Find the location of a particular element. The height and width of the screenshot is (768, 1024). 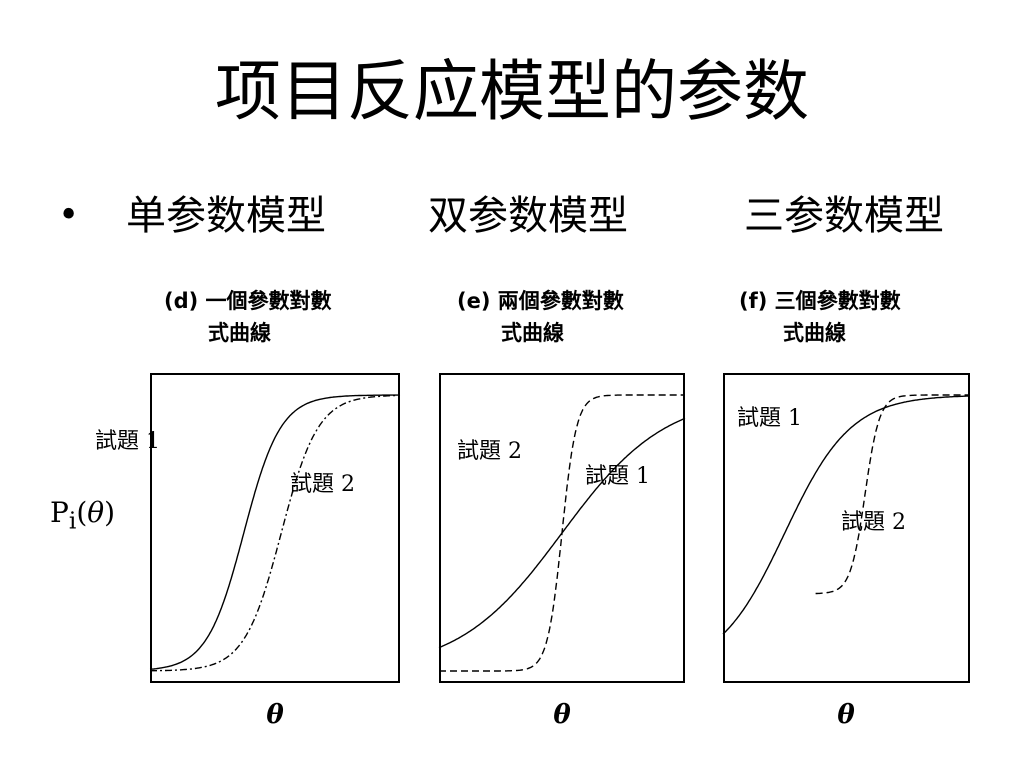

chart-caption: (f) 三個參數對數 式曲線 is located at coordinates (820, 317).